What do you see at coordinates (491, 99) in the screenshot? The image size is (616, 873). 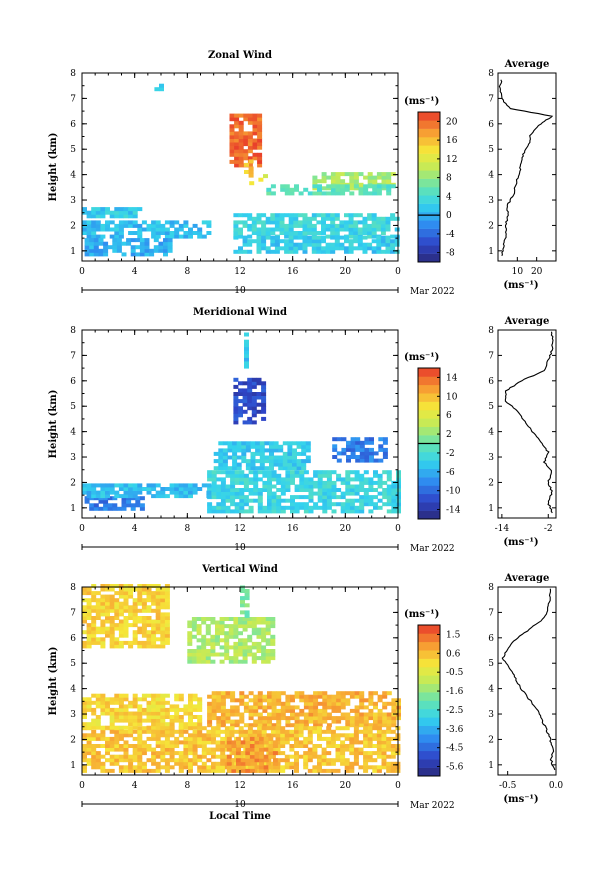 I see `average-y-tick-label: 7` at bounding box center [491, 99].